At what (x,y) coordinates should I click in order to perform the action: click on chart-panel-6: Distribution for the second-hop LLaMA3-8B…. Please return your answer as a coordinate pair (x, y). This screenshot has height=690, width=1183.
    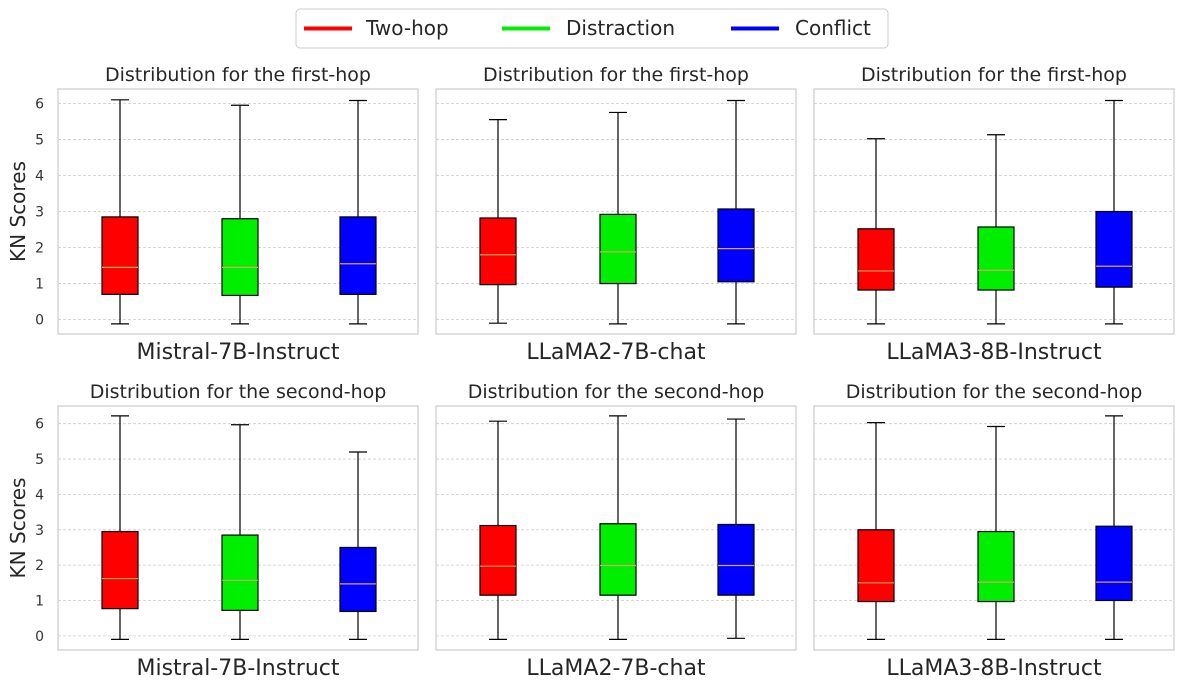
    Looking at the image, I should click on (994, 531).